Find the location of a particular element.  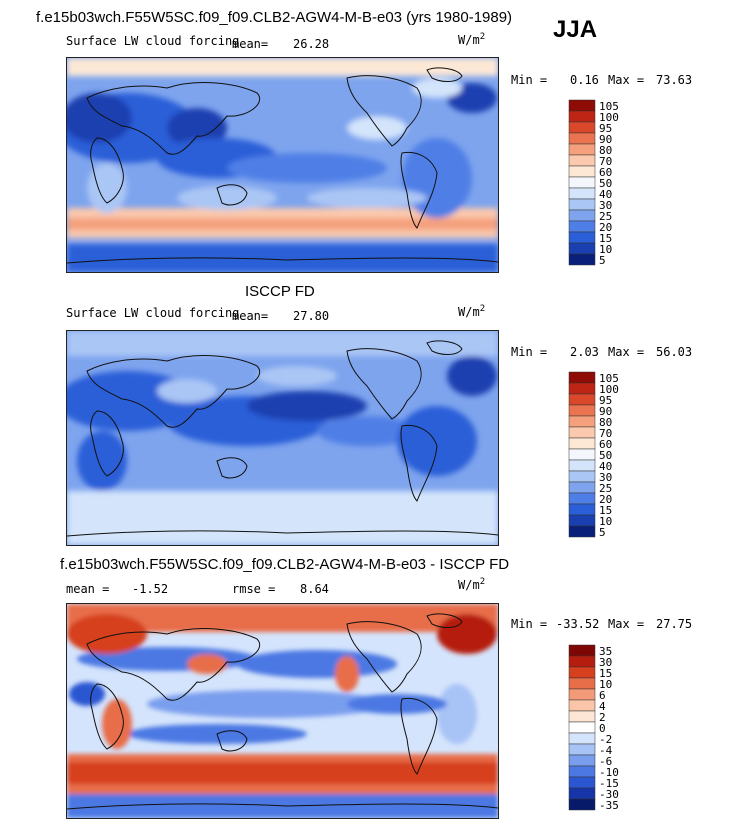

colorbar-tick-label: 2 is located at coordinates (602, 717).